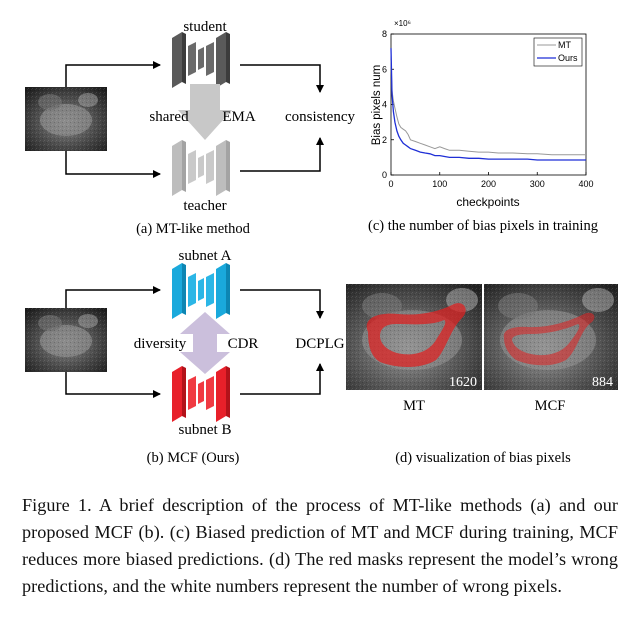  Describe the element at coordinates (282, 154) in the screenshot. I see `arrow-teacher-to-consistency` at that location.